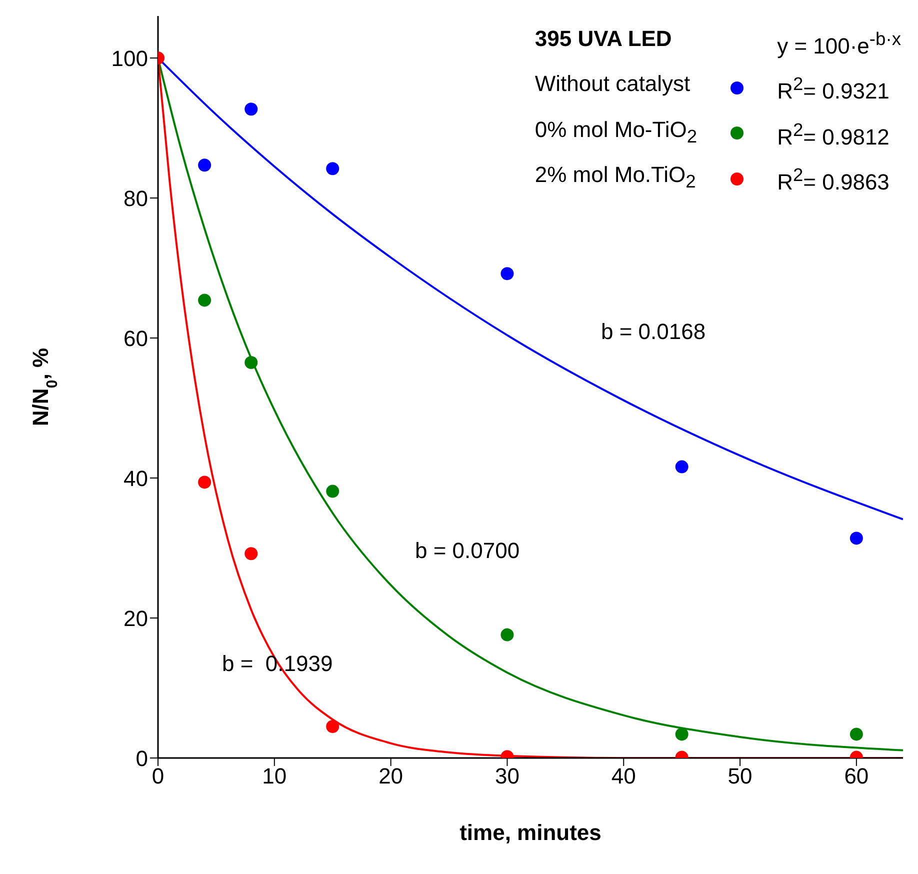  Describe the element at coordinates (613, 84) in the screenshot. I see `legend-label: Without catalyst` at that location.